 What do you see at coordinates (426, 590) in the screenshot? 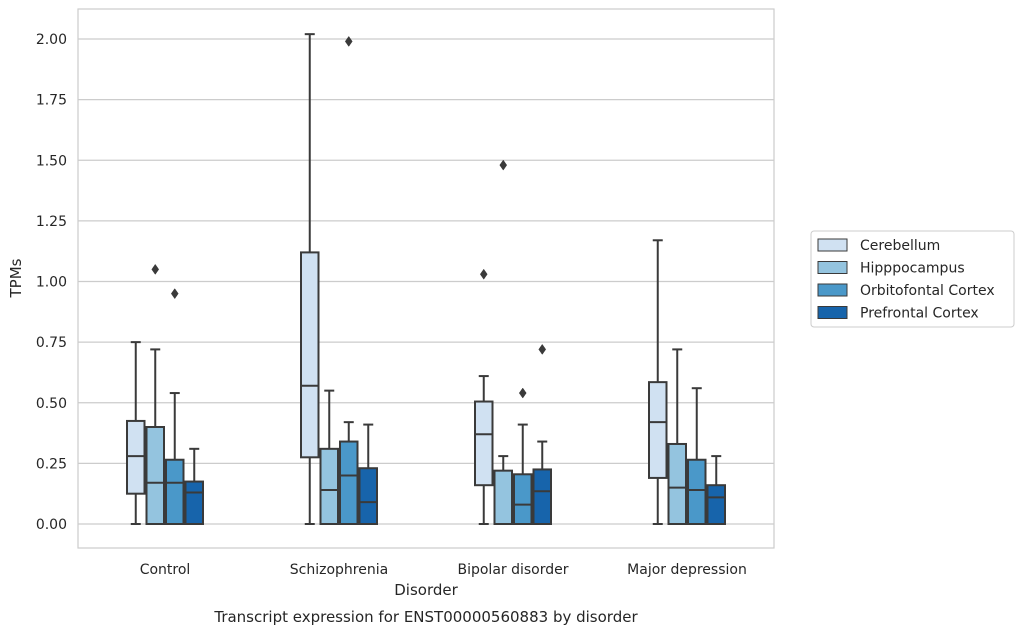
I see `x-axis-label: Disorder` at bounding box center [426, 590].